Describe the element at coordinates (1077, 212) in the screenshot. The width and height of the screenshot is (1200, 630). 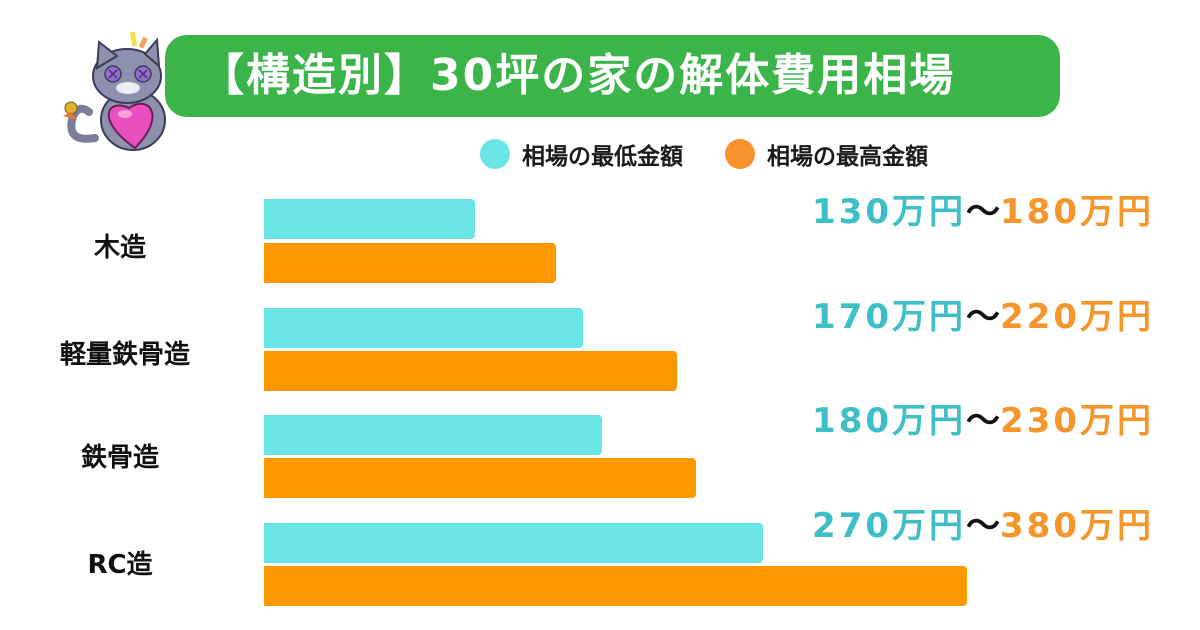
I see `range-max-value: 180万円` at that location.